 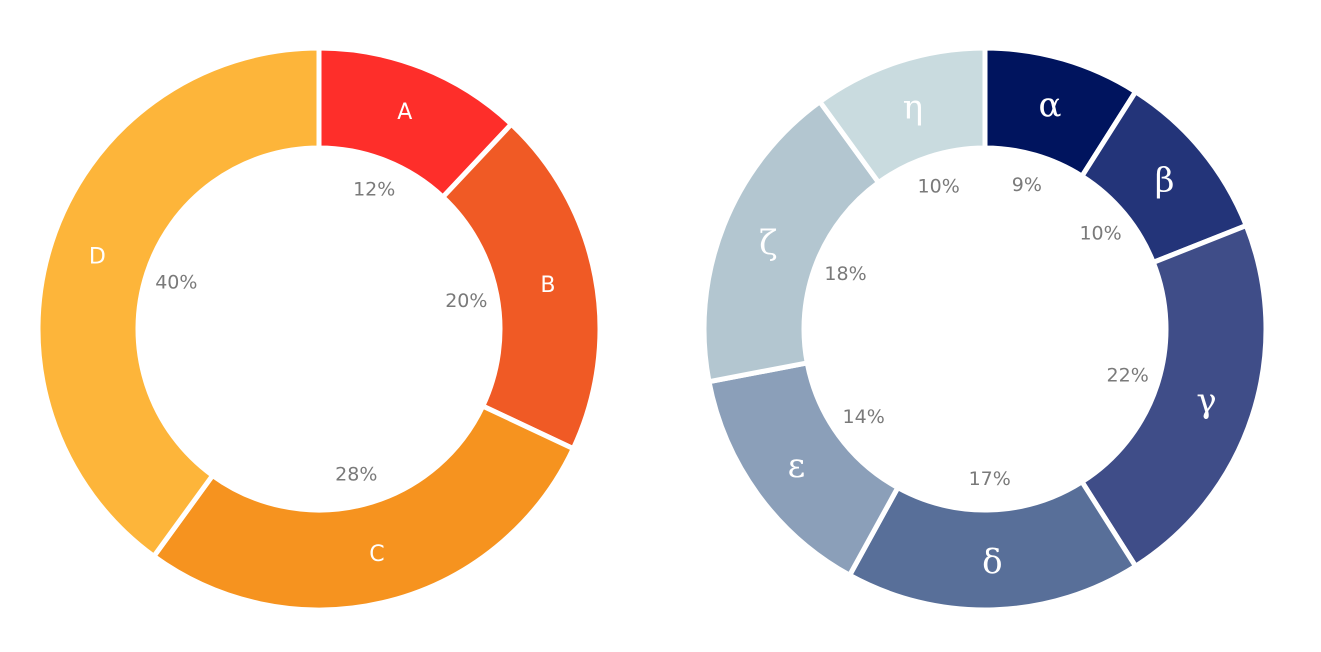 What do you see at coordinates (797, 466) in the screenshot?
I see `slice-label-greek-4: ε` at bounding box center [797, 466].